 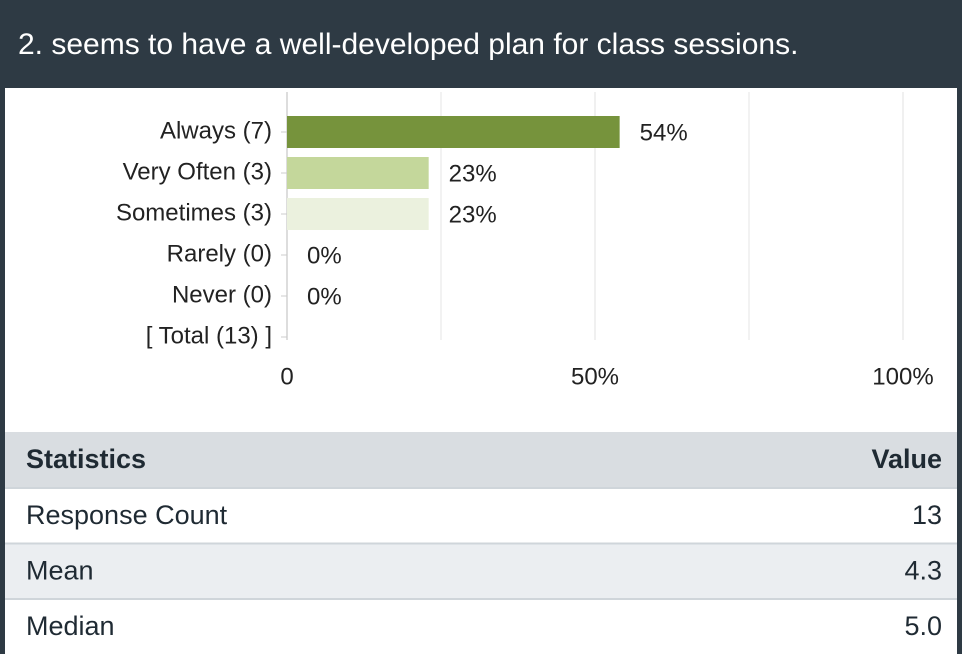 I want to click on x-tick-label: 100%, so click(x=902, y=376).